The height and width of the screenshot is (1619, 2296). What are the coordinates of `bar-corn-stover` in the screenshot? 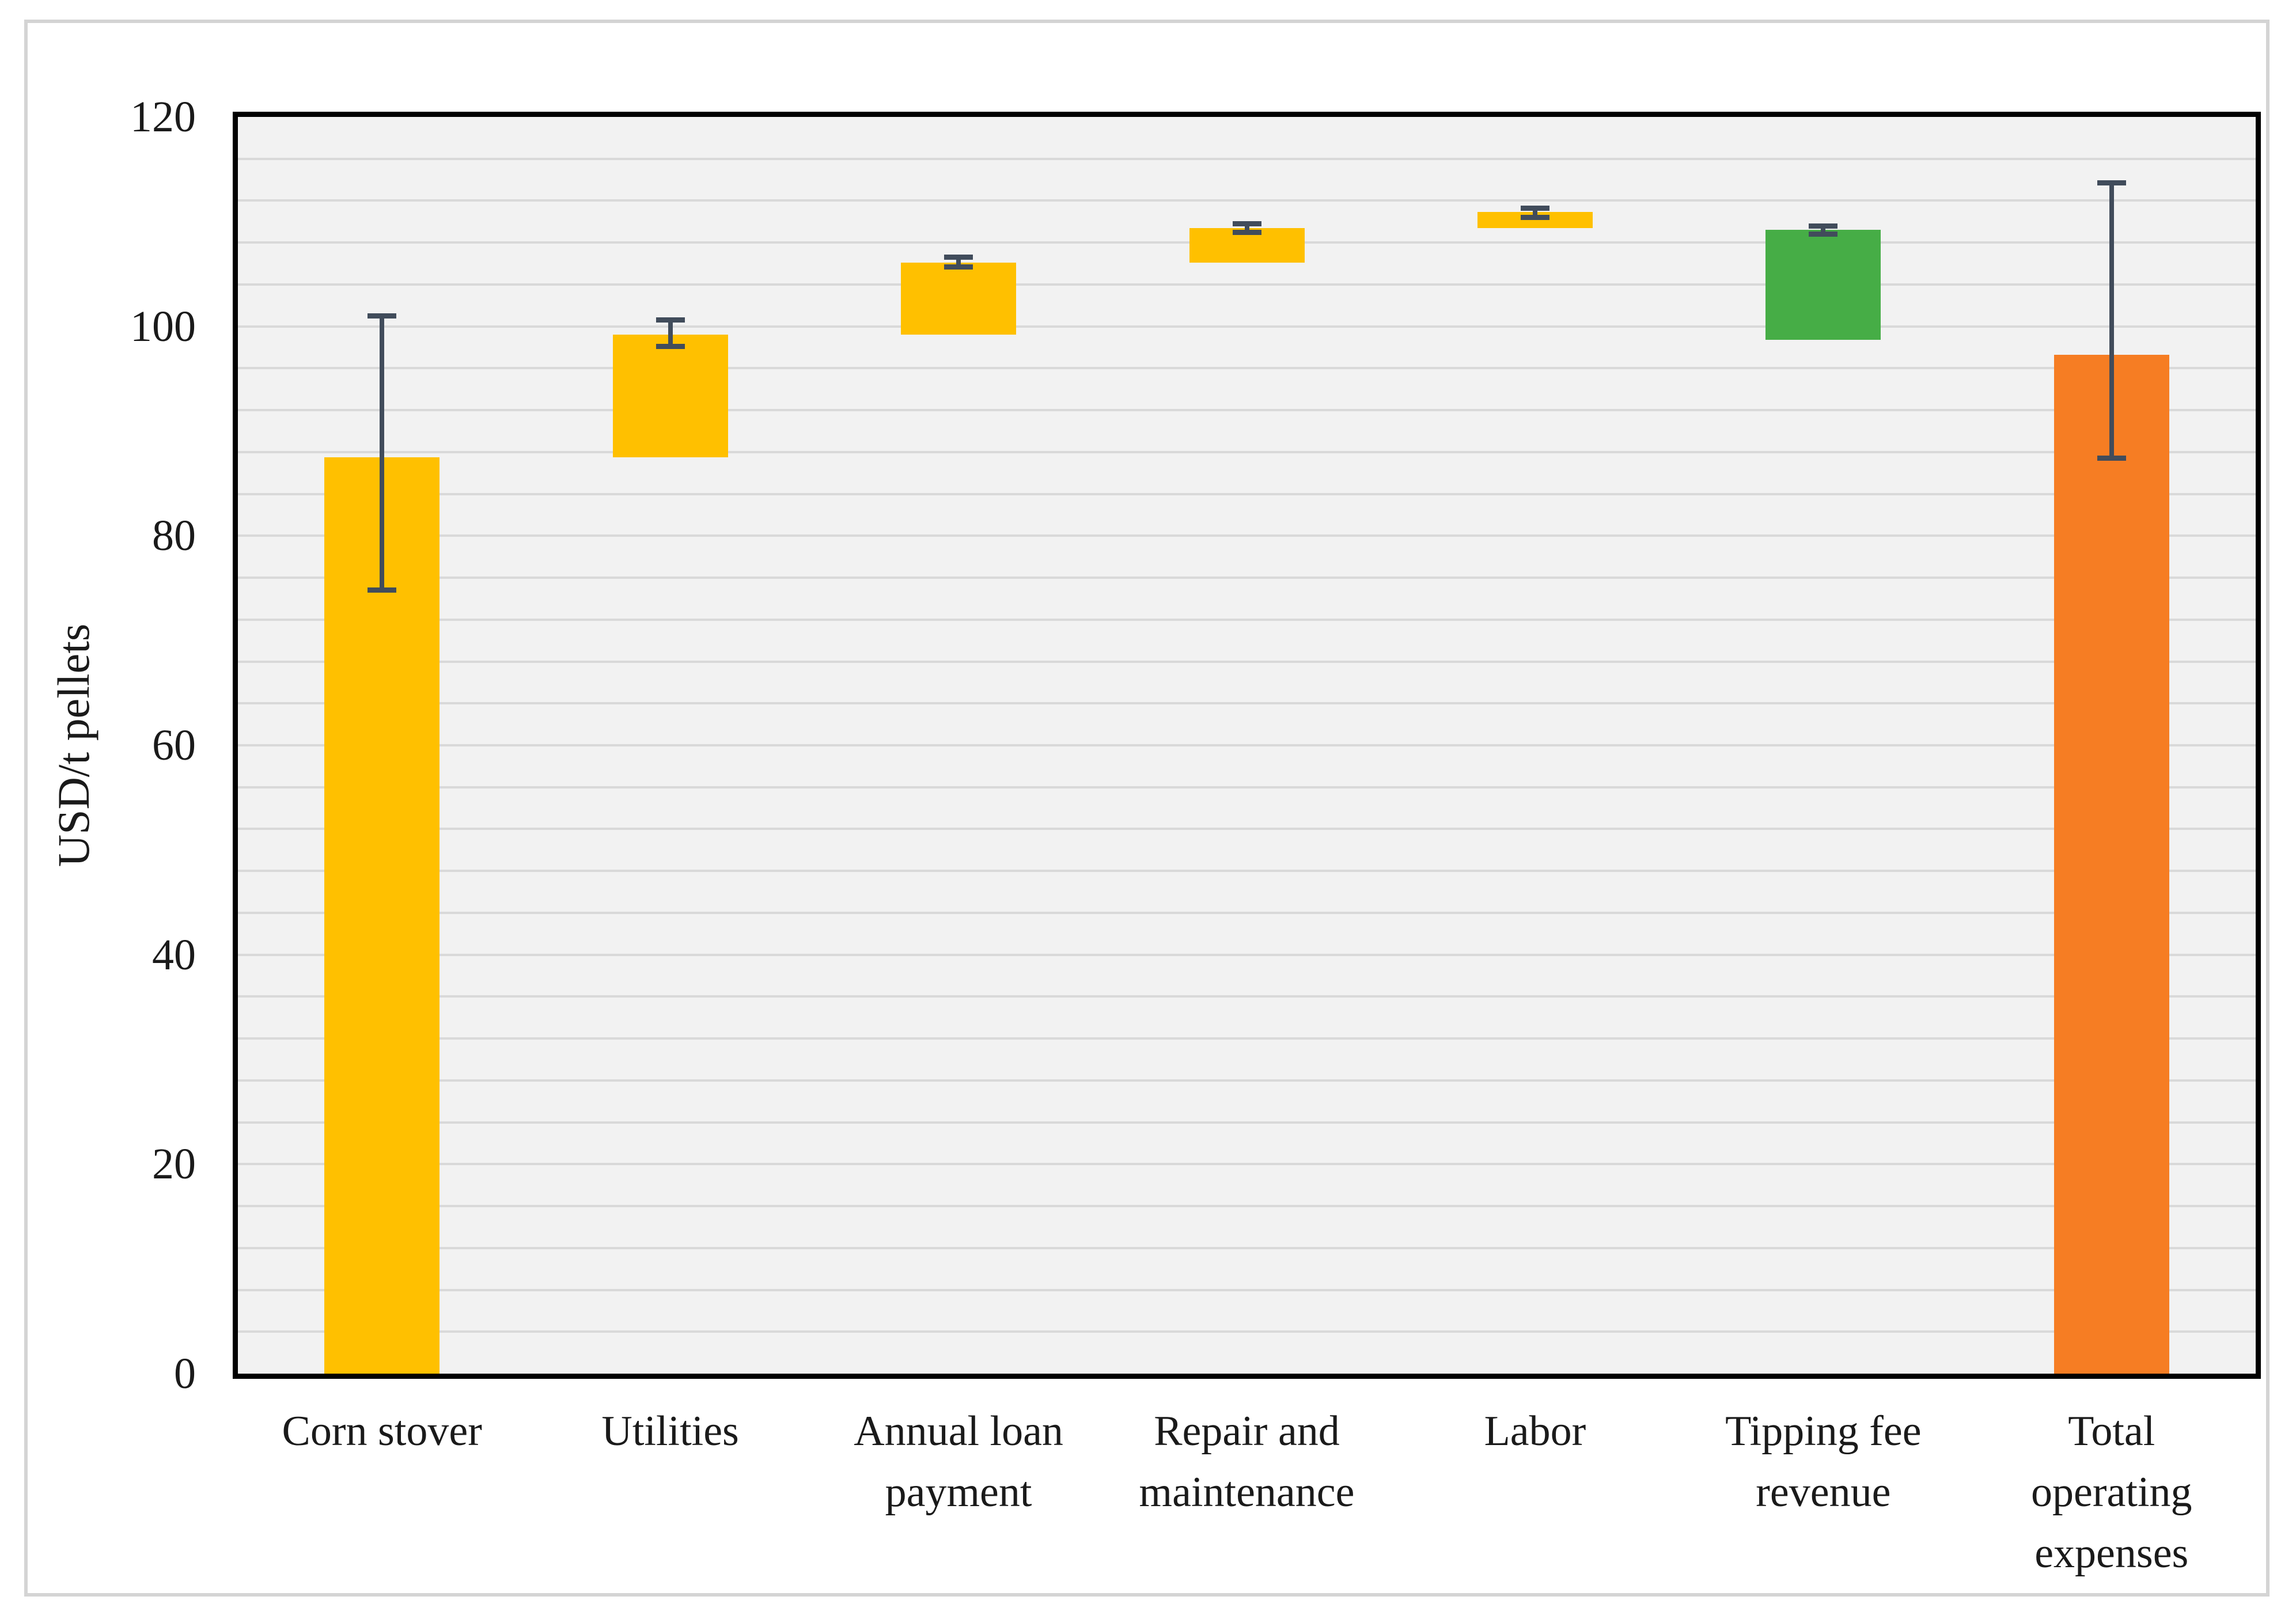 It's located at (382, 915).